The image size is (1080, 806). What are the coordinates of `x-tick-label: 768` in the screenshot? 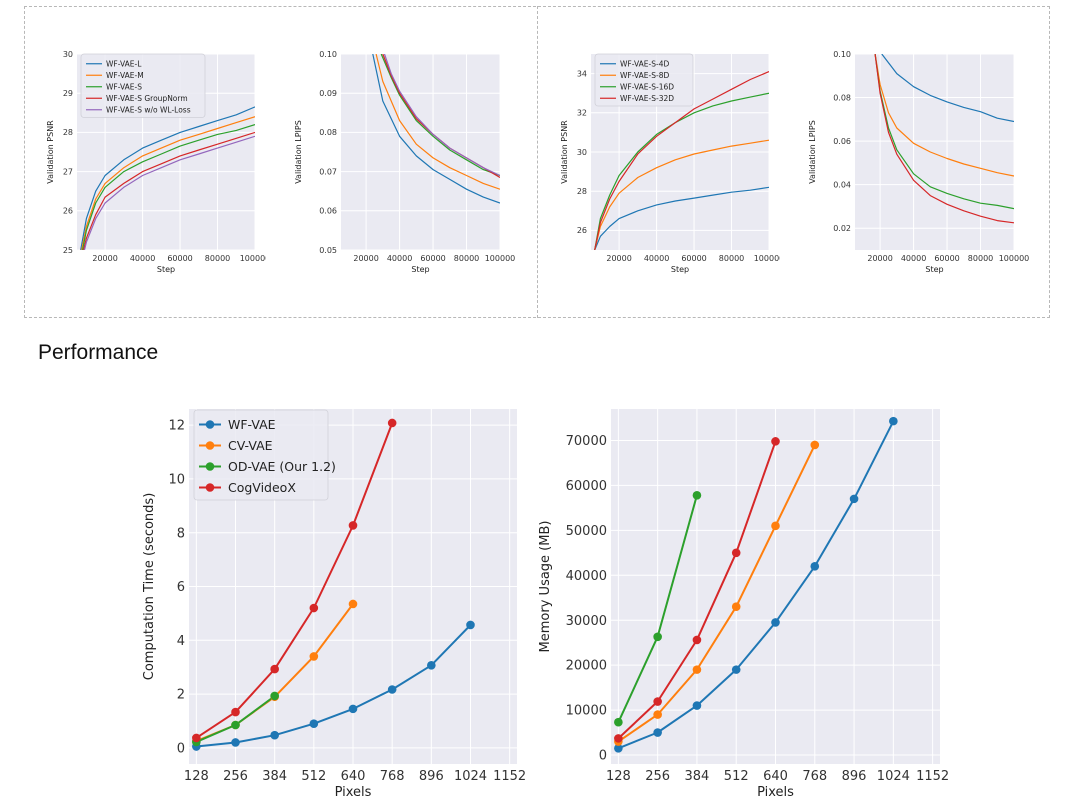 It's located at (814, 776).